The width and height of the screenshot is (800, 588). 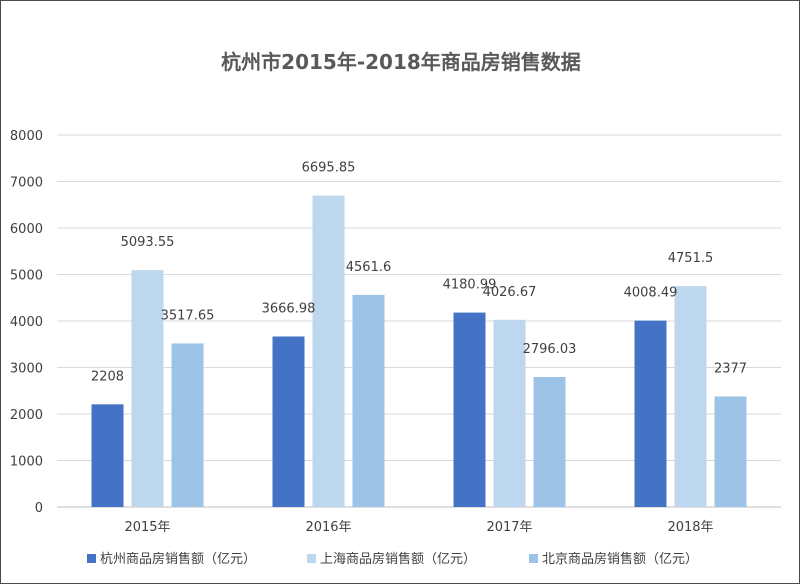 What do you see at coordinates (329, 168) in the screenshot?
I see `data-label: 6695.85` at bounding box center [329, 168].